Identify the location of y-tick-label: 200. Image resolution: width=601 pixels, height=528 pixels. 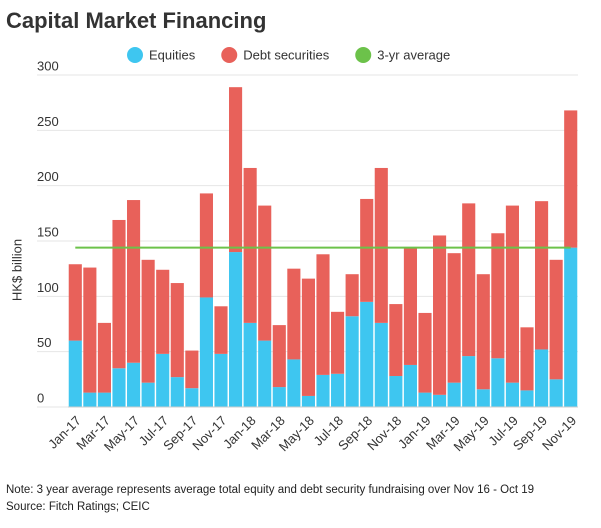
(48, 176).